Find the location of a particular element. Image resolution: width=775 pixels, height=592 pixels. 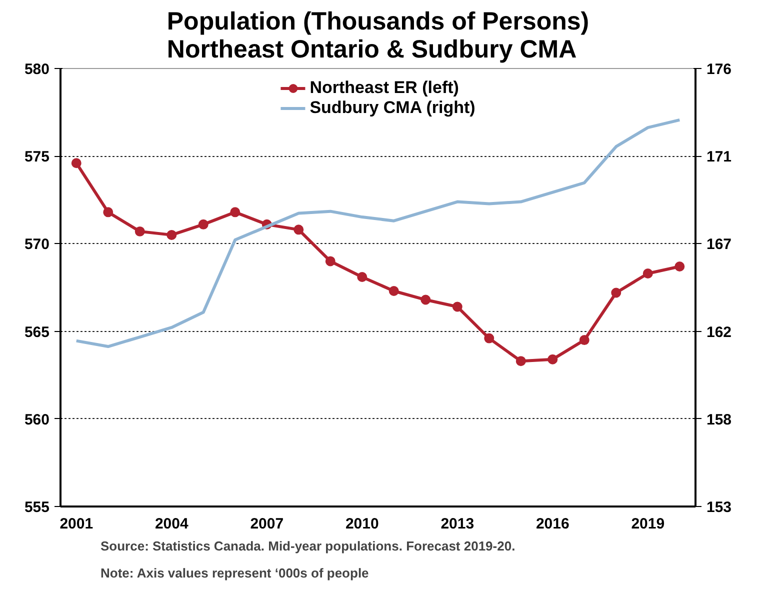

x-tick-label: 2010 is located at coordinates (362, 524).